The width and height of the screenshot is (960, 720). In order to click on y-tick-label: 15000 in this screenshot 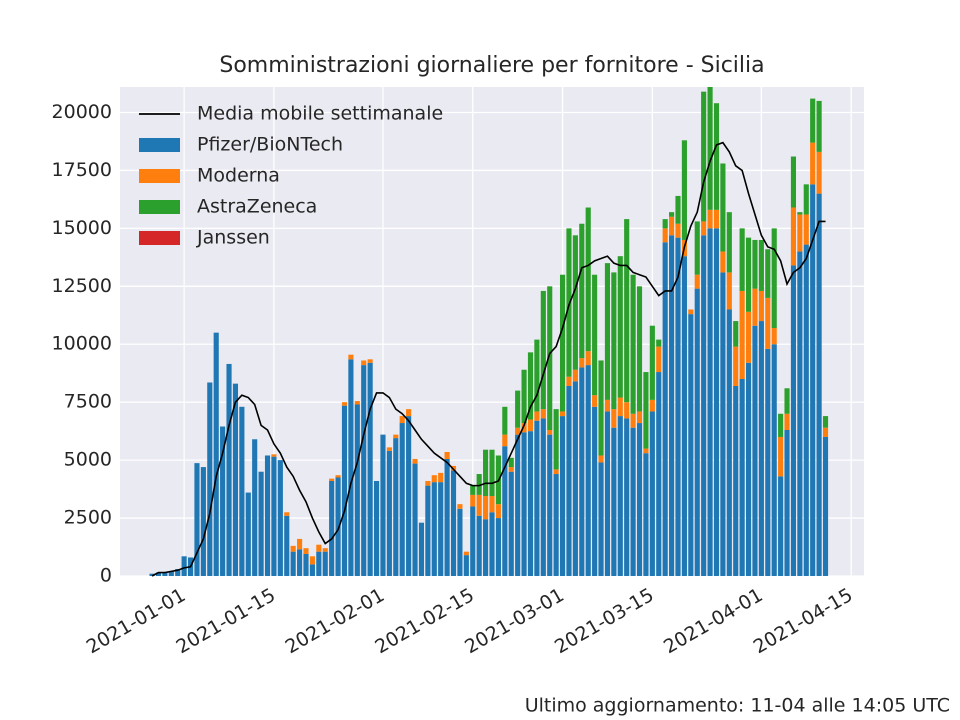, I will do `click(82, 228)`.